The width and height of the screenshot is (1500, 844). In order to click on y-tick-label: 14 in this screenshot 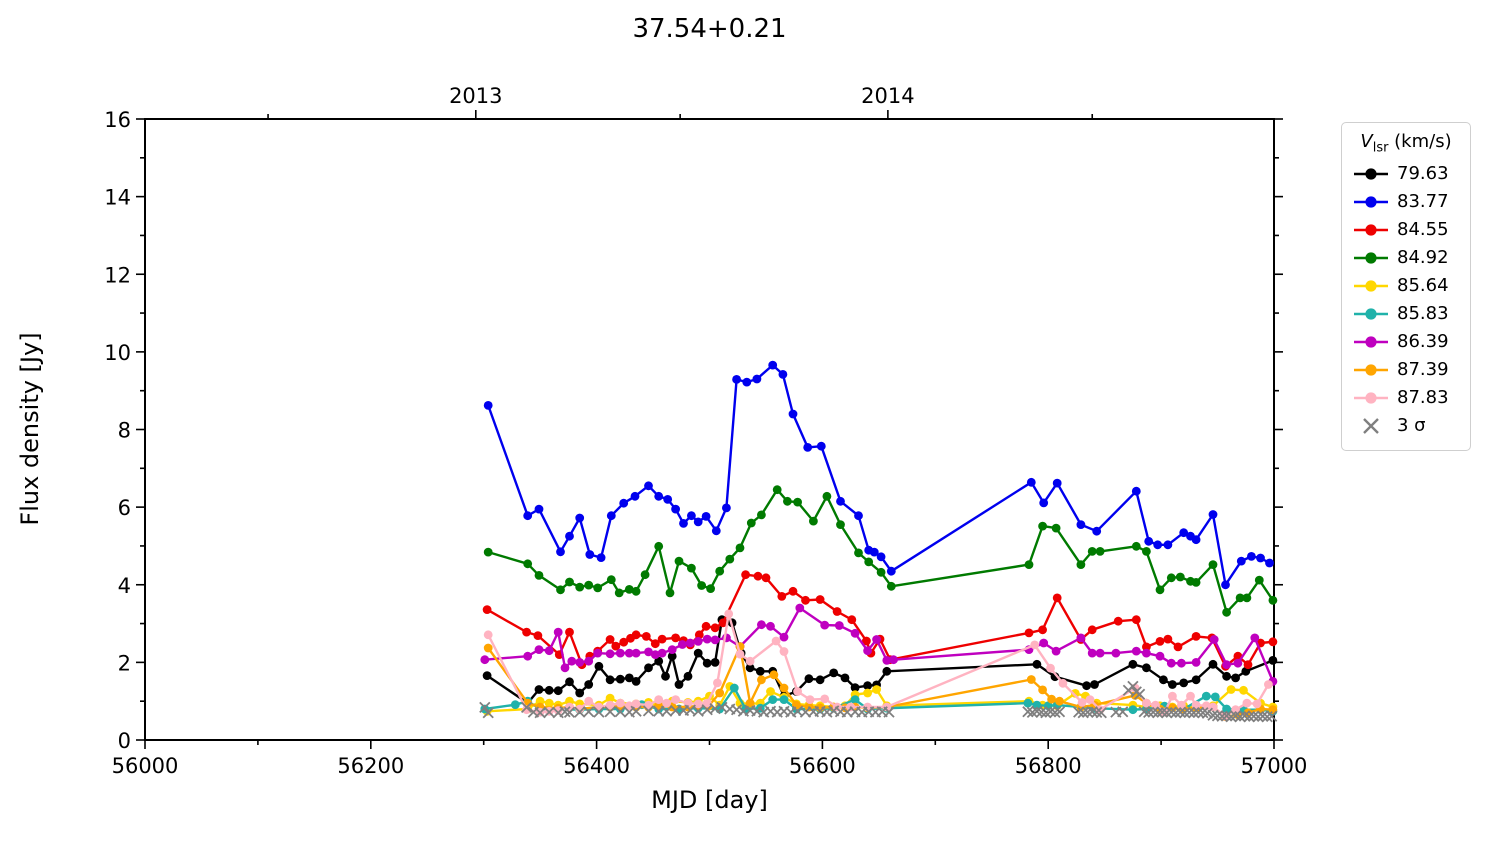, I will do `click(117, 198)`.